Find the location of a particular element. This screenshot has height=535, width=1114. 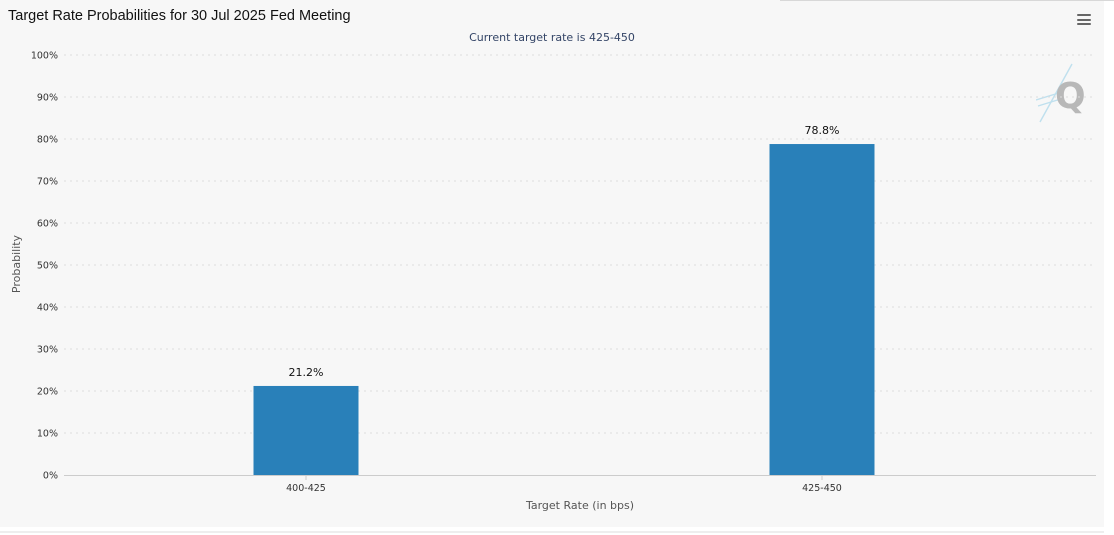

y-tick-label: 20% is located at coordinates (47, 392).